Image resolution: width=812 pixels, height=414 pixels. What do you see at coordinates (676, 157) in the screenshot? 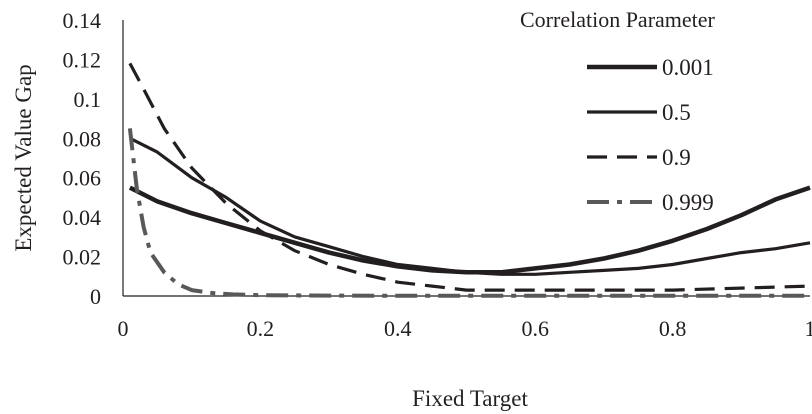
I see `legend-label: 0.9` at bounding box center [676, 157].